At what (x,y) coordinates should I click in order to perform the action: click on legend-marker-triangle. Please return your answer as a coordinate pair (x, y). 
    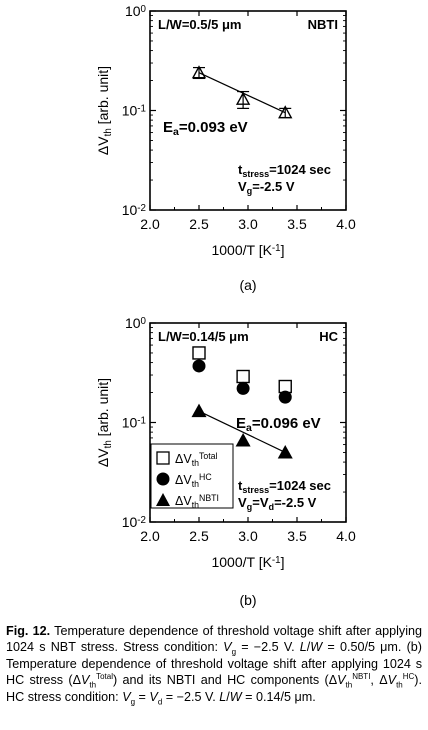
    Looking at the image, I should click on (163, 499).